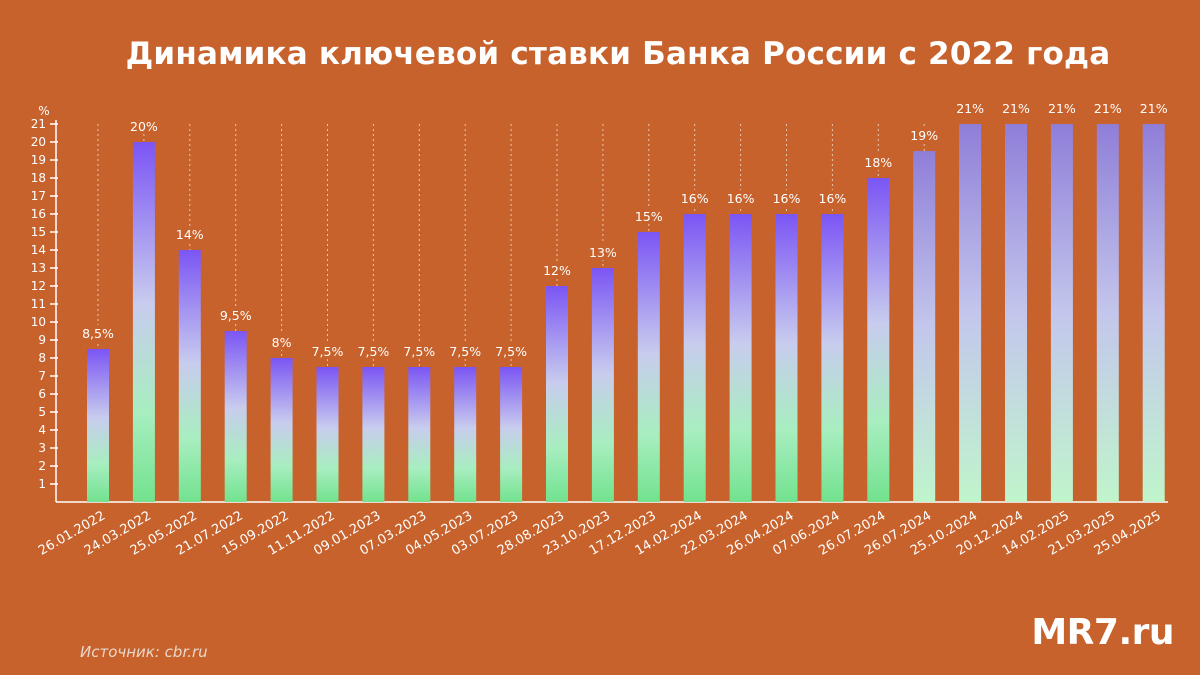 The height and width of the screenshot is (675, 1200). What do you see at coordinates (602, 385) in the screenshot?
I see `bar-23.10.2023` at bounding box center [602, 385].